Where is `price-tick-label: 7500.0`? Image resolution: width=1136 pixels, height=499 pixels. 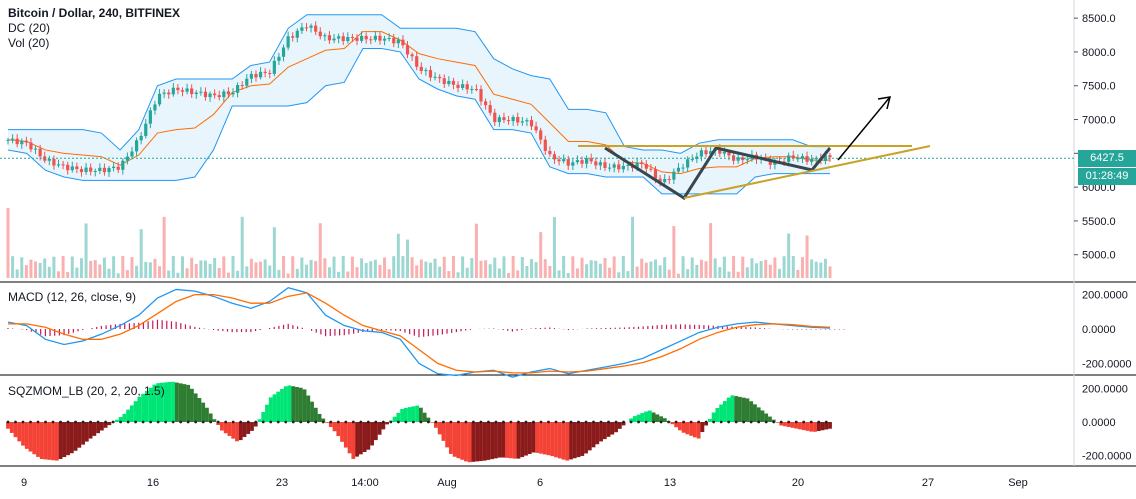 price-tick-label: 7500.0 is located at coordinates (1099, 87).